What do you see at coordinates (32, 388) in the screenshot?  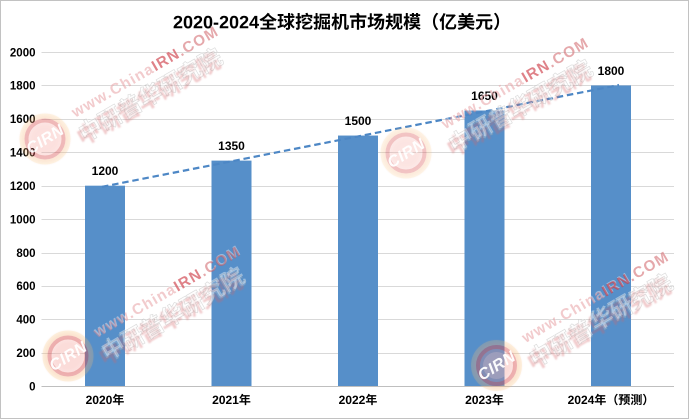 I see `svg-text: 0` at bounding box center [32, 388].